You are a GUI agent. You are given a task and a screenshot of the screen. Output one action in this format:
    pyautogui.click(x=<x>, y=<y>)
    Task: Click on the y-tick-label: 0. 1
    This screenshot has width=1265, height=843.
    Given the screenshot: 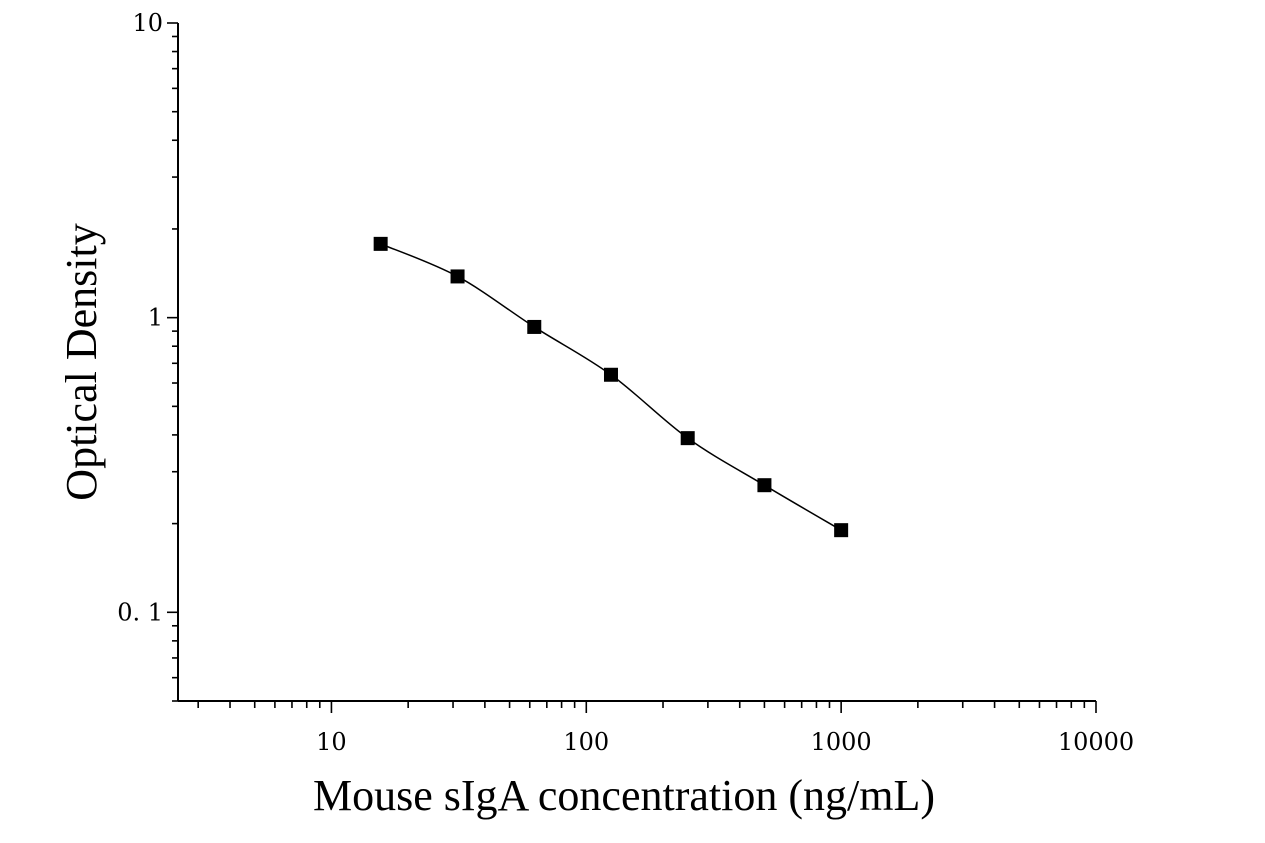 What is the action you would take?
    pyautogui.click(x=140, y=612)
    